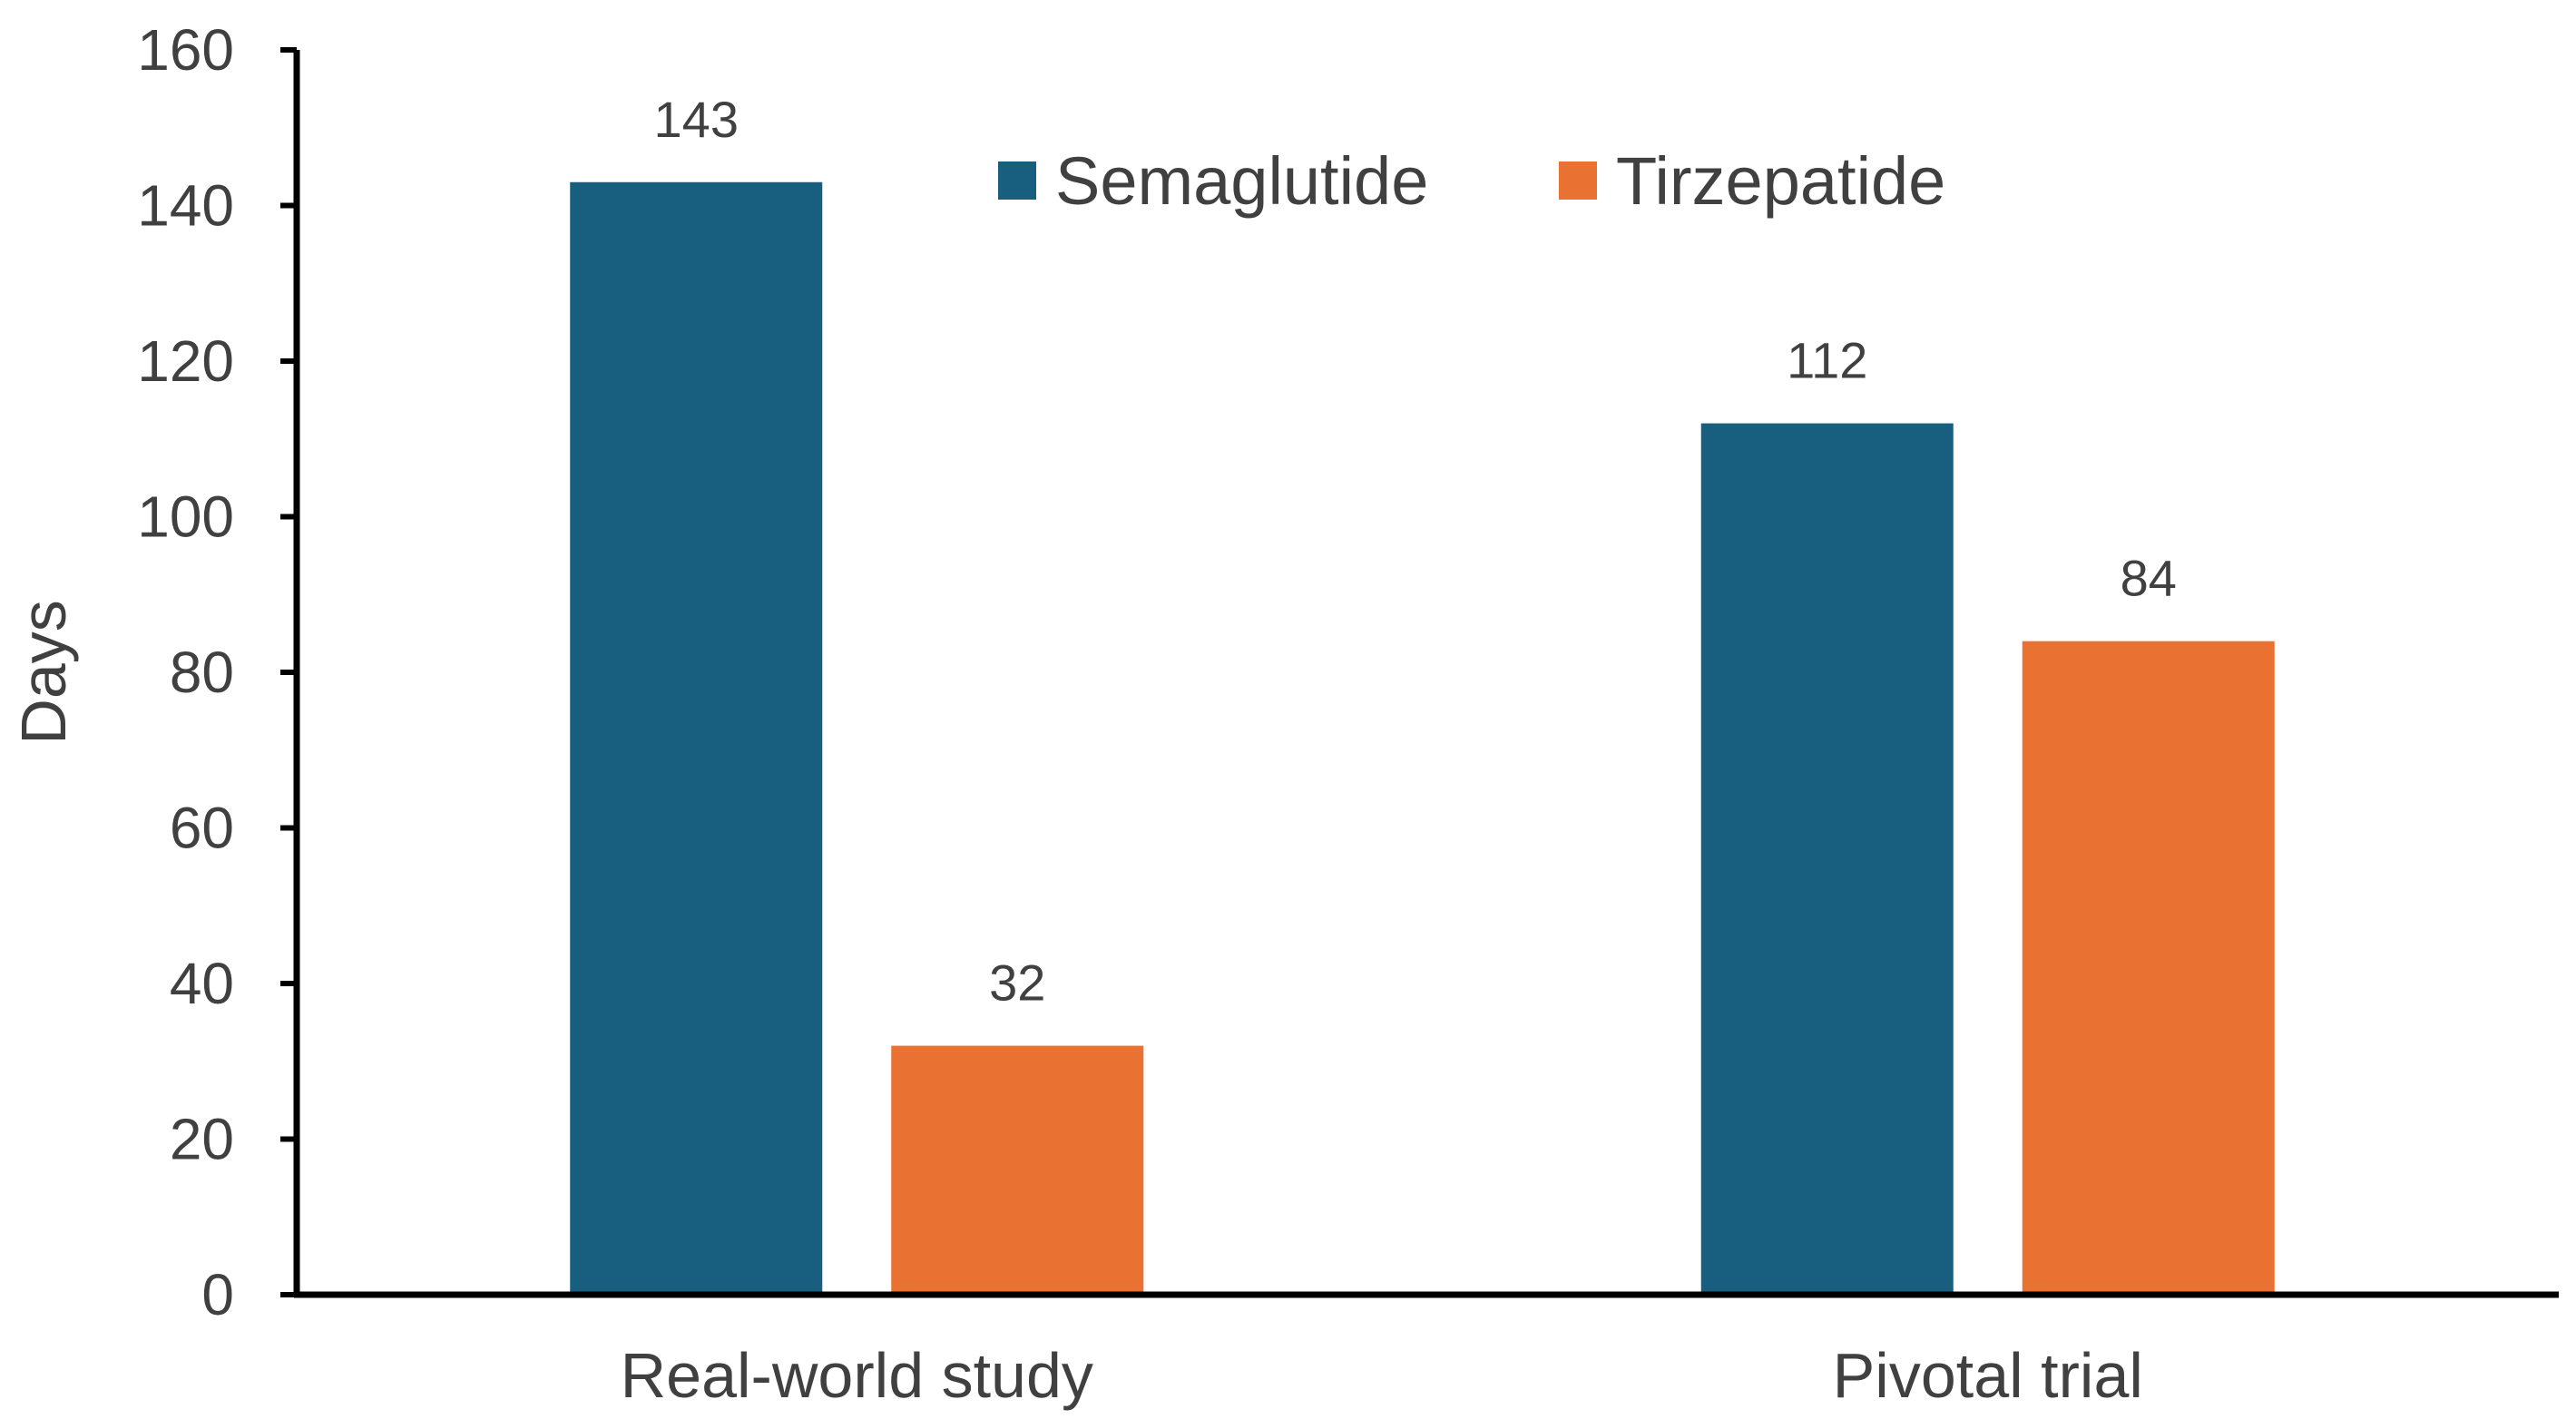 This screenshot has height=1419, width=2576. Describe the element at coordinates (1017, 983) in the screenshot. I see `data-label: 32` at that location.